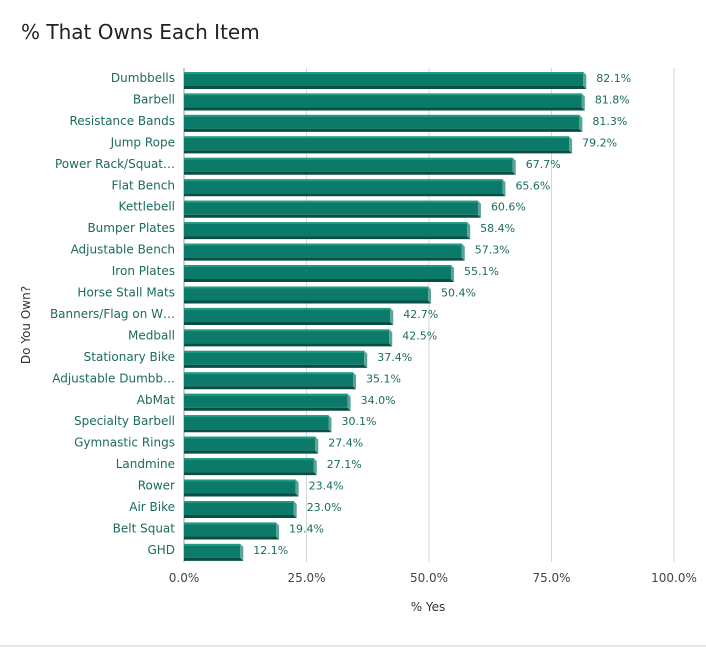 The height and width of the screenshot is (652, 706). I want to click on x-tick-label: 100.0%, so click(674, 578).